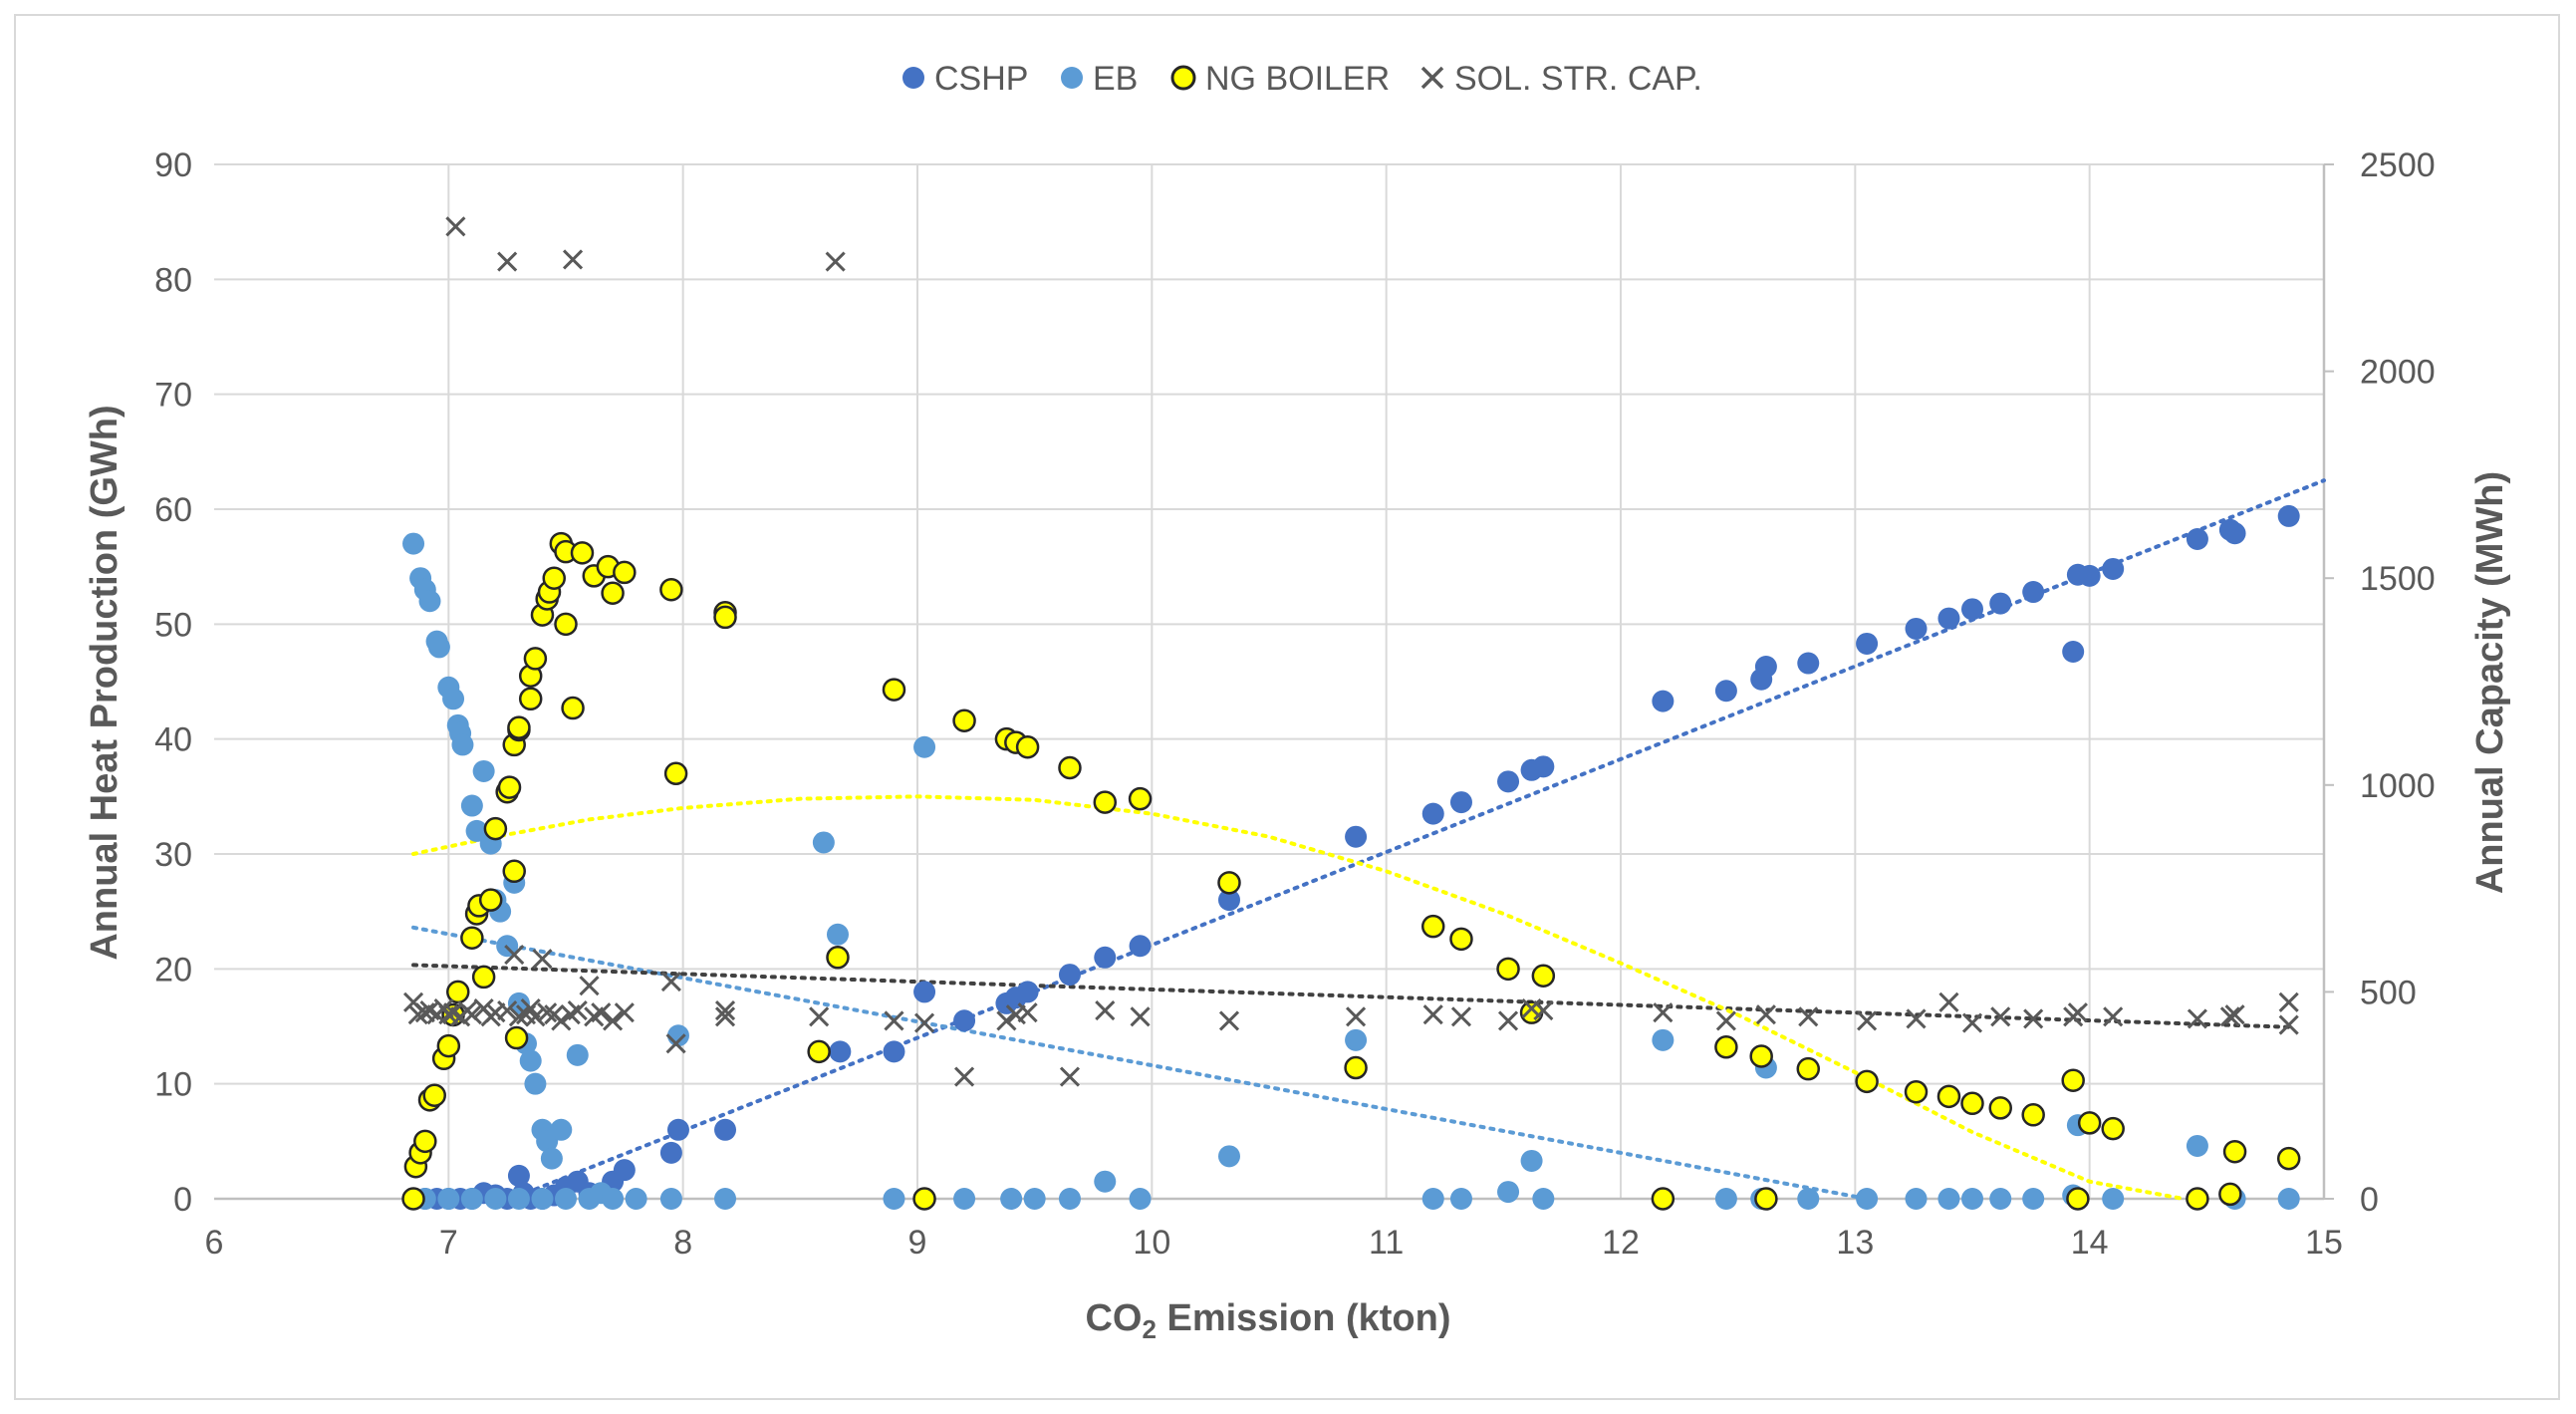 The height and width of the screenshot is (1414, 2576). Describe the element at coordinates (1855, 1243) in the screenshot. I see `x-tick-label: 13` at that location.